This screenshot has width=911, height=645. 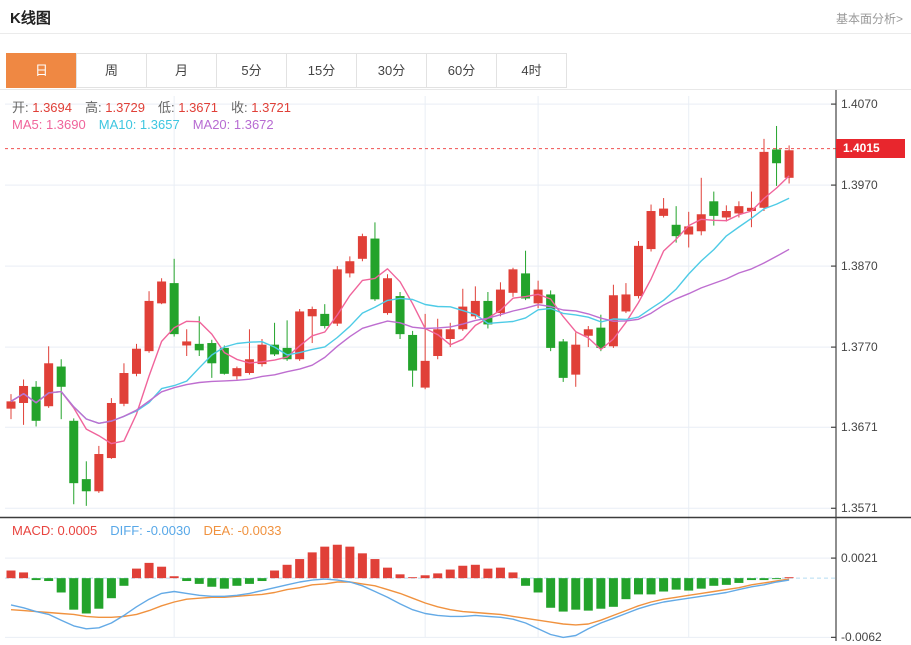 What do you see at coordinates (861, 637) in the screenshot?
I see `macd-axis-label: -0.0062` at bounding box center [861, 637].